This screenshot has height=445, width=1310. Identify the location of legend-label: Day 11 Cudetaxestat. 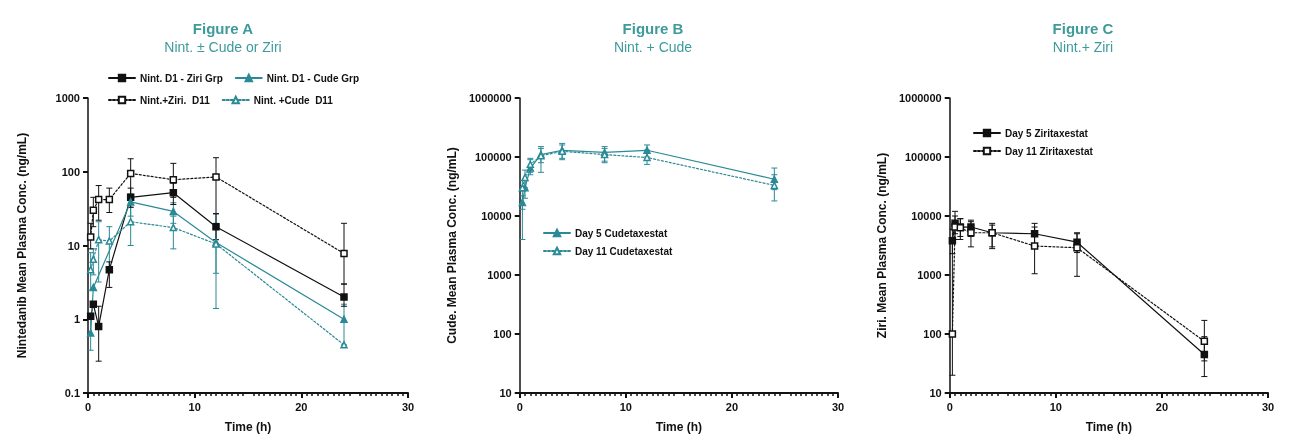
(624, 251).